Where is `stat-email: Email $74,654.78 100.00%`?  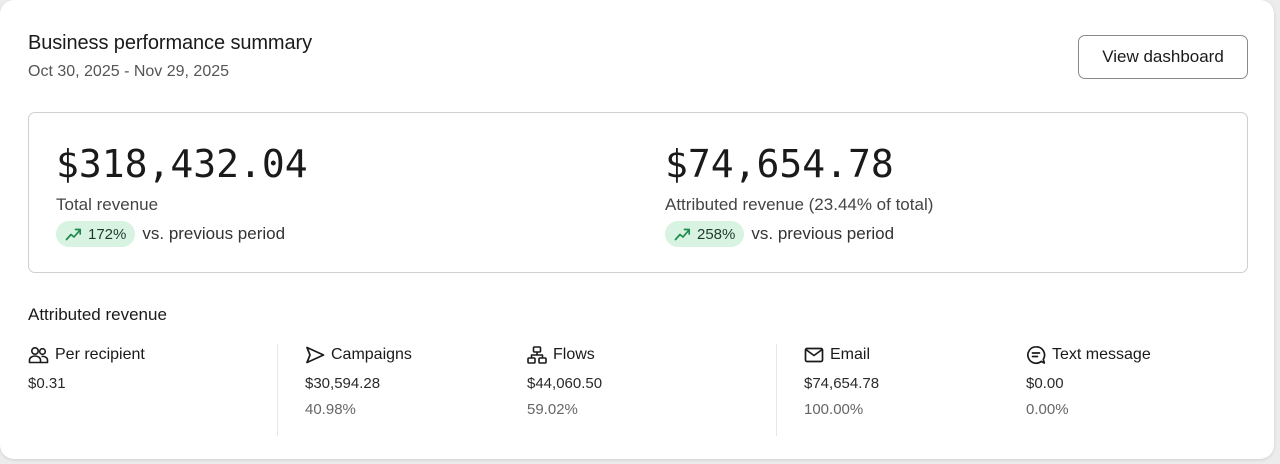 stat-email: Email $74,654.78 100.00% is located at coordinates (841, 381).